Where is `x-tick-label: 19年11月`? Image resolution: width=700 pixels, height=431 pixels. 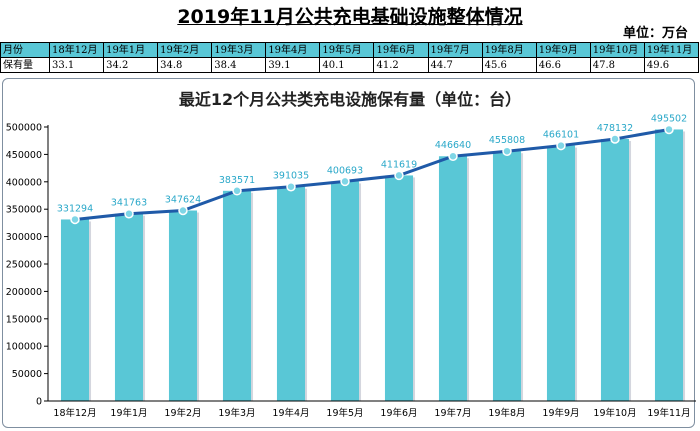
x-tick-label: 19年11月 is located at coordinates (668, 413).